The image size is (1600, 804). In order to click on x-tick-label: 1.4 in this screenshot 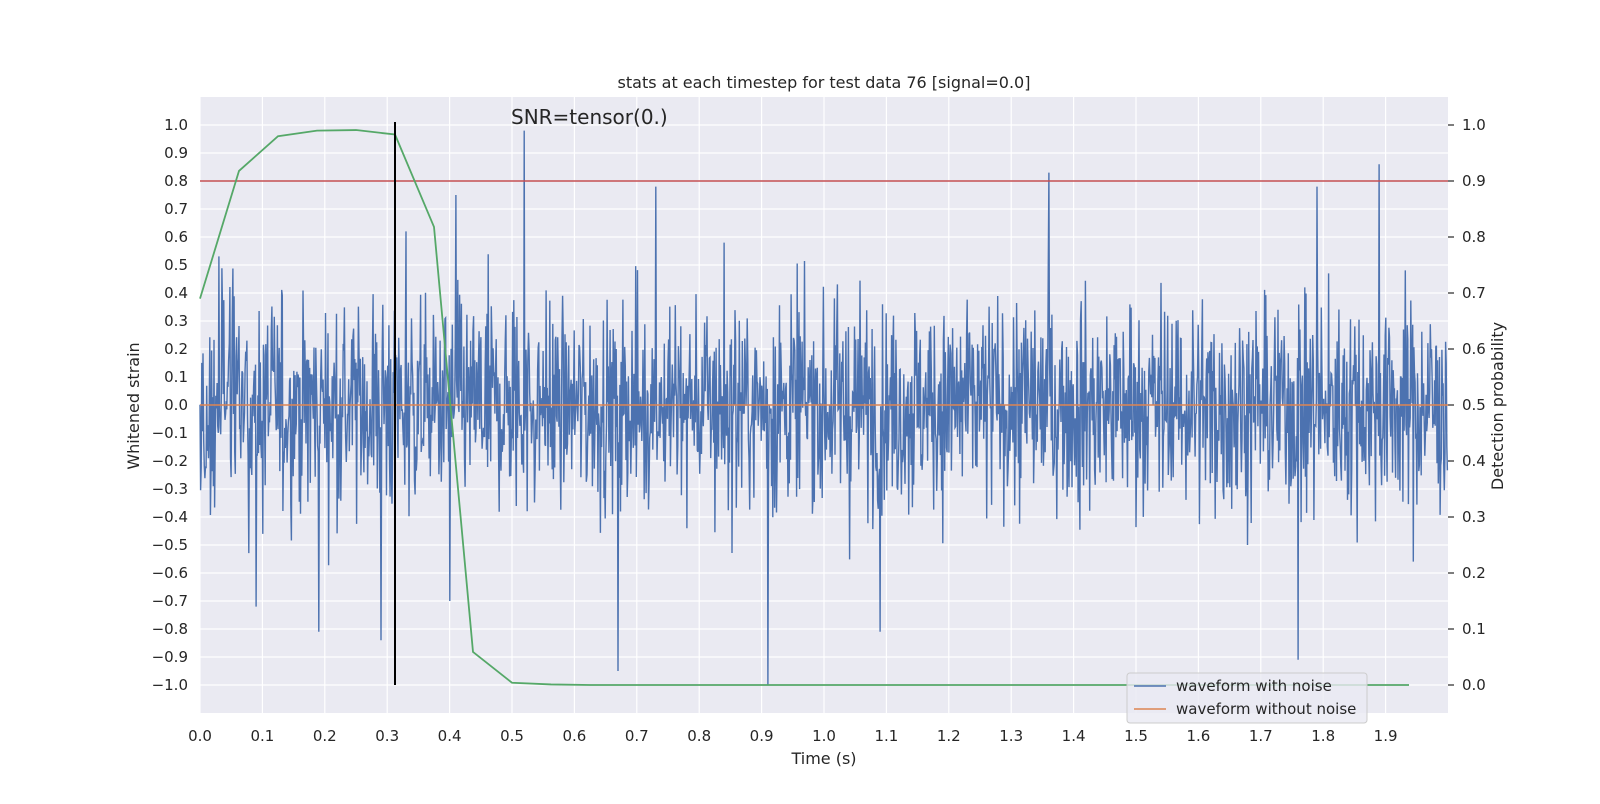, I will do `click(1074, 736)`.